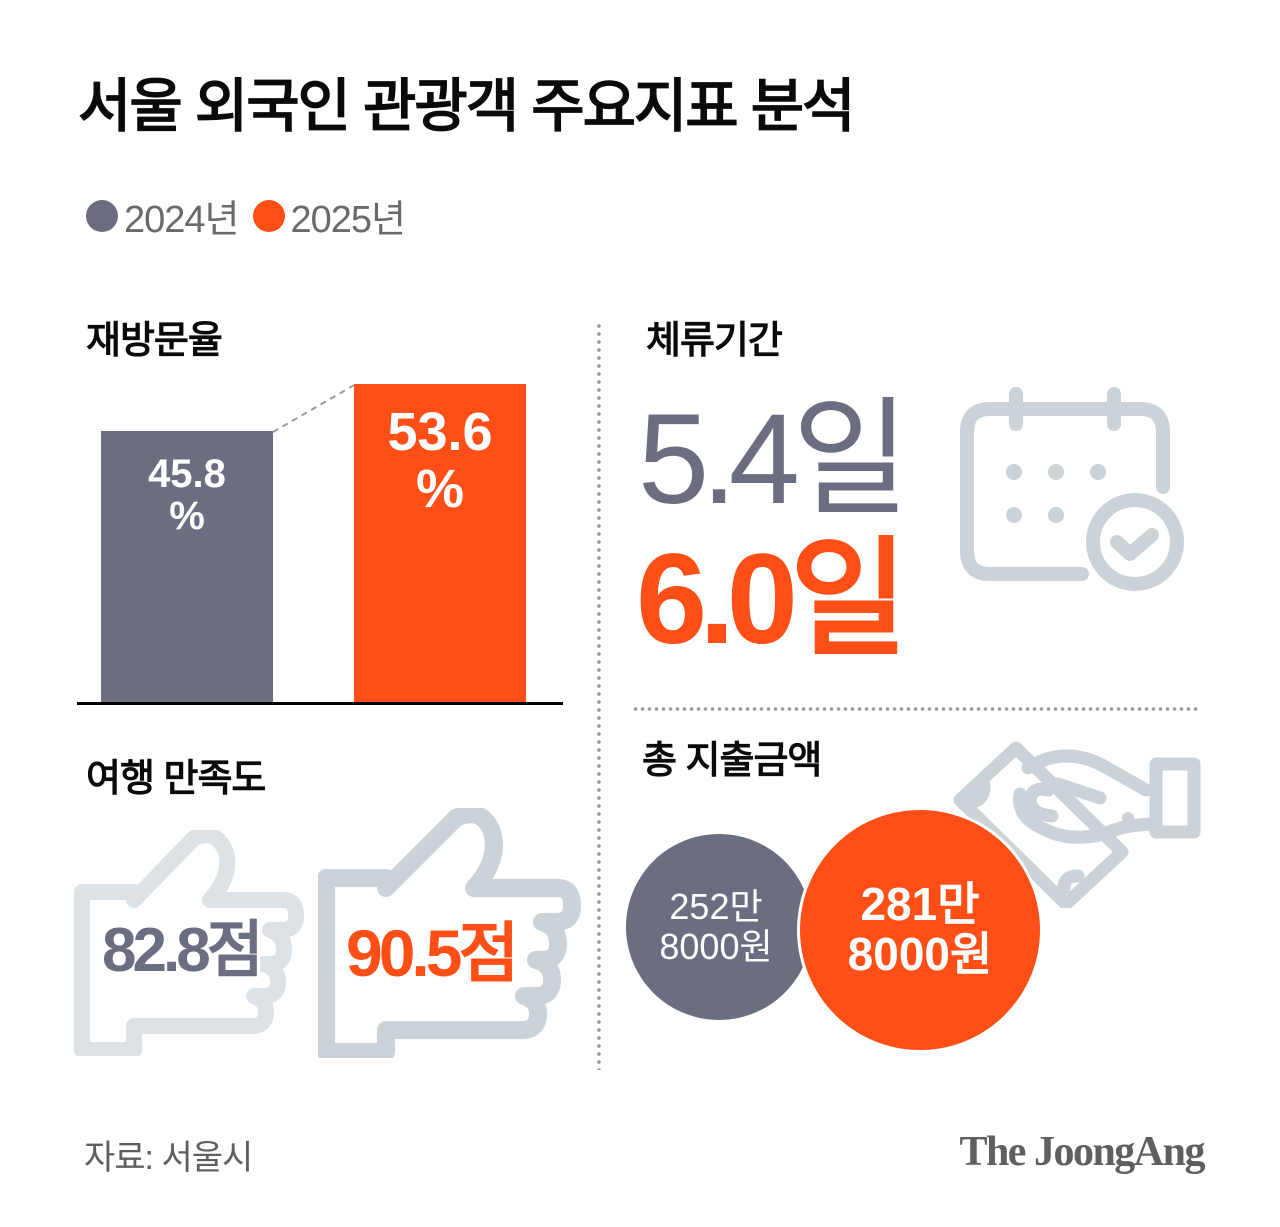 This screenshot has width=1280, height=1227. Describe the element at coordinates (181, 220) in the screenshot. I see `legend-label-2024: 2024년` at that location.